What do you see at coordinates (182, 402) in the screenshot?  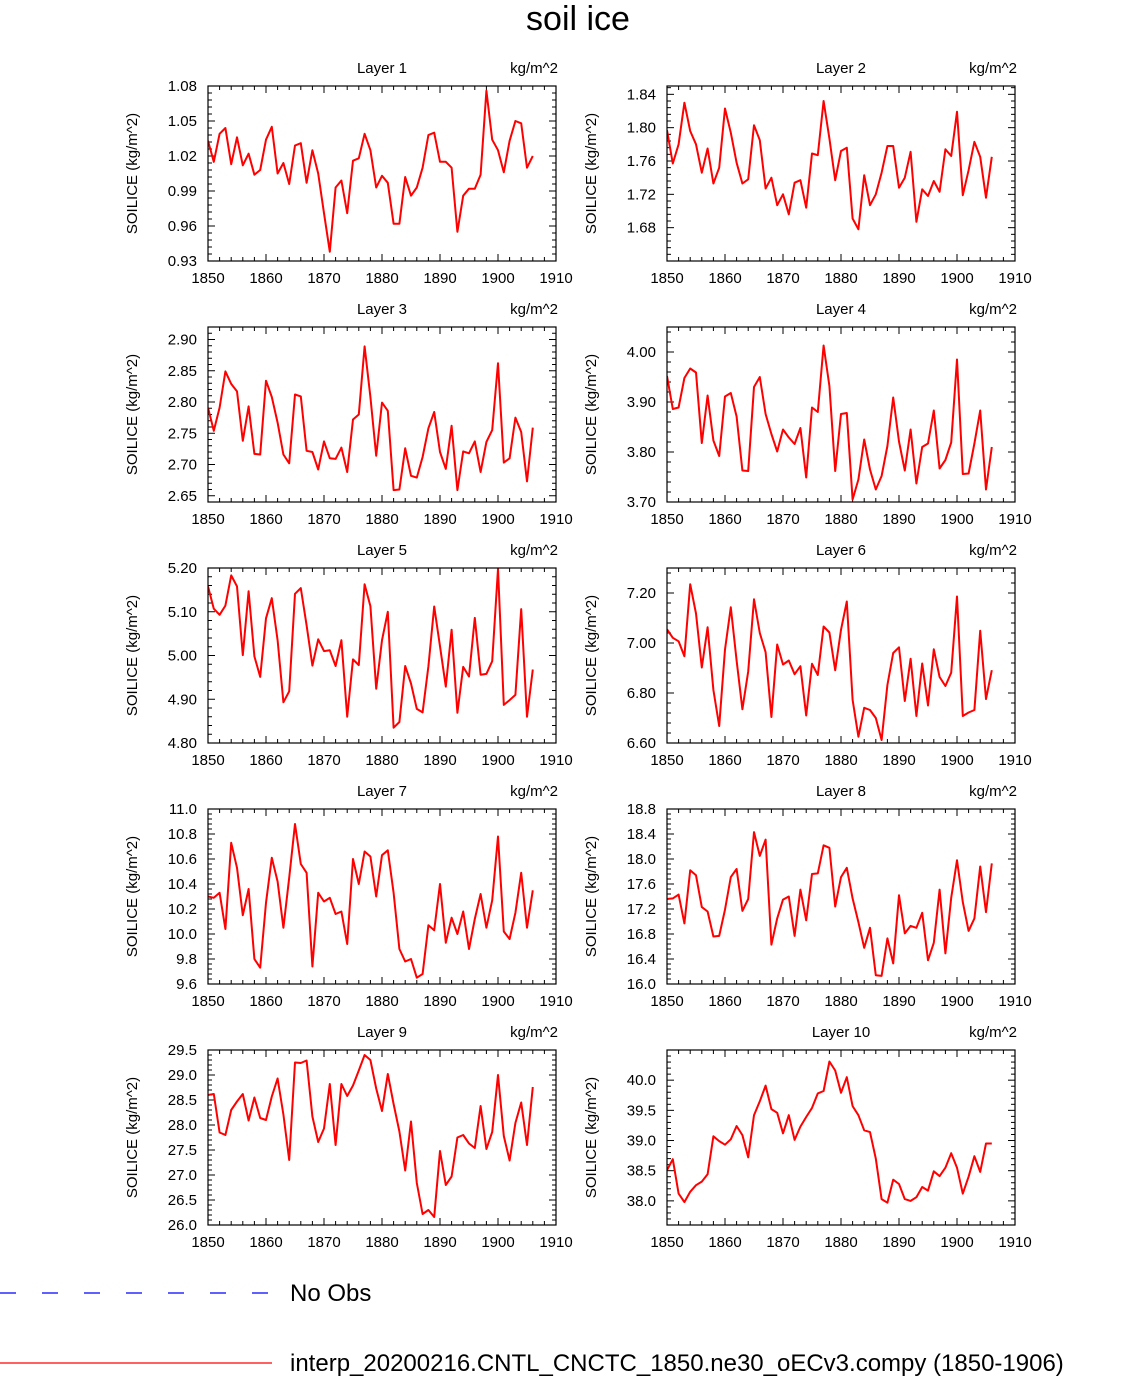 I see `y-tick-label: 2.80` at bounding box center [182, 402].